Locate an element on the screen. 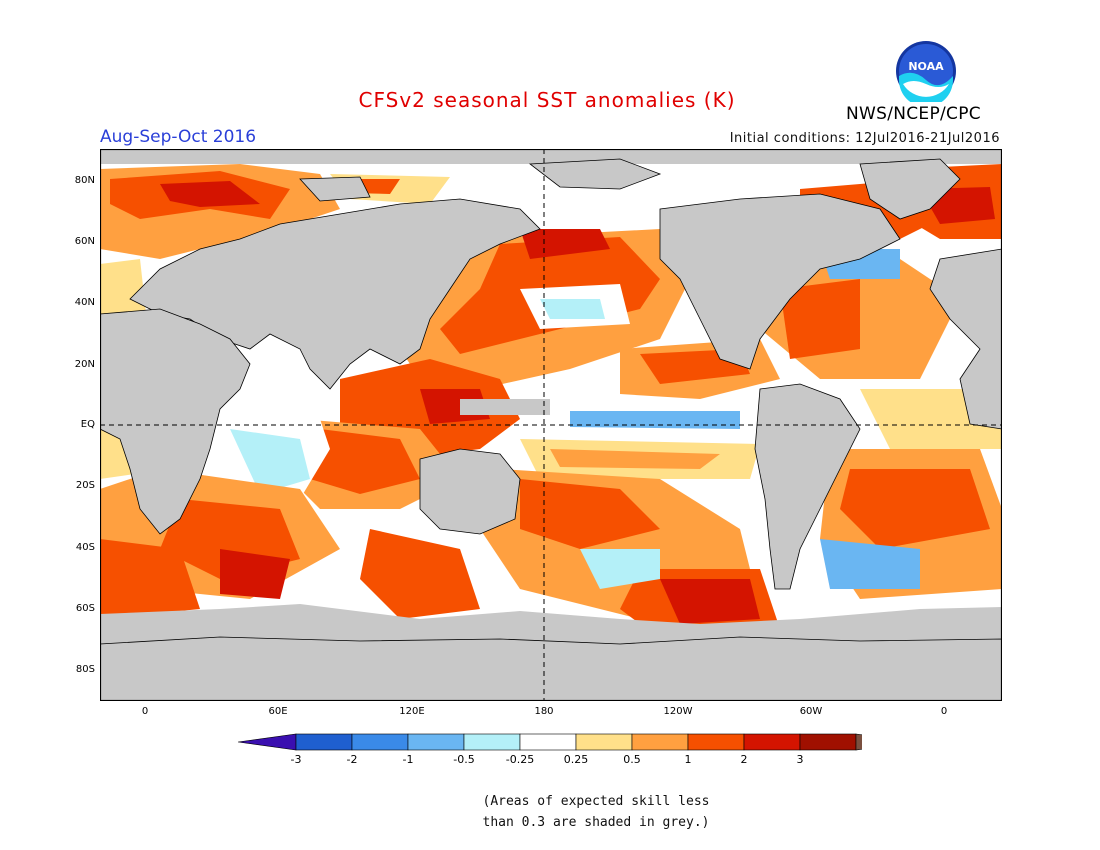 This screenshot has width=1100, height=850. lon-label-0: 0 is located at coordinates (145, 711).